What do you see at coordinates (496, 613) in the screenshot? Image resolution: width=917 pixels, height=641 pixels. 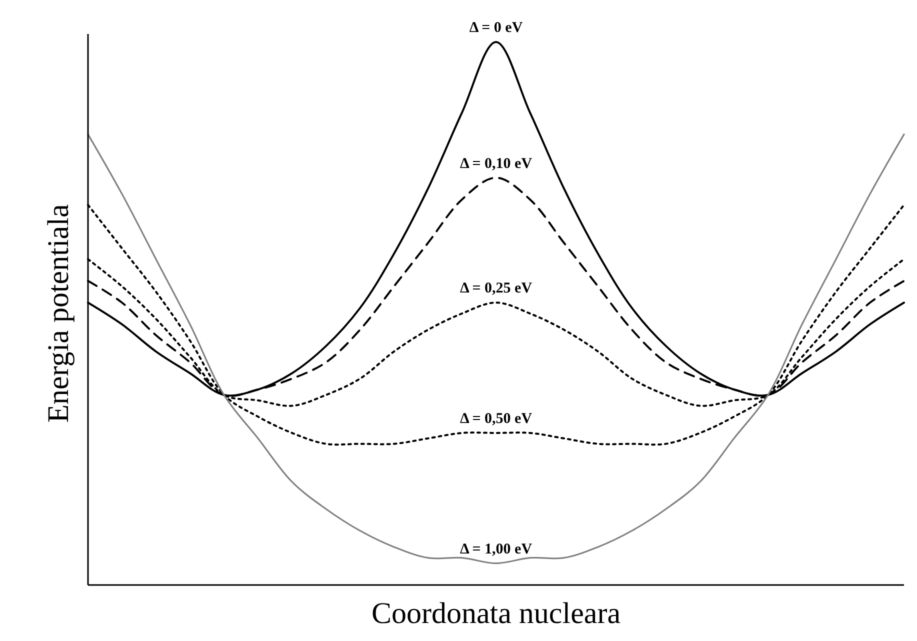 I see `x-axis-title: Coordonata nucleara` at bounding box center [496, 613].